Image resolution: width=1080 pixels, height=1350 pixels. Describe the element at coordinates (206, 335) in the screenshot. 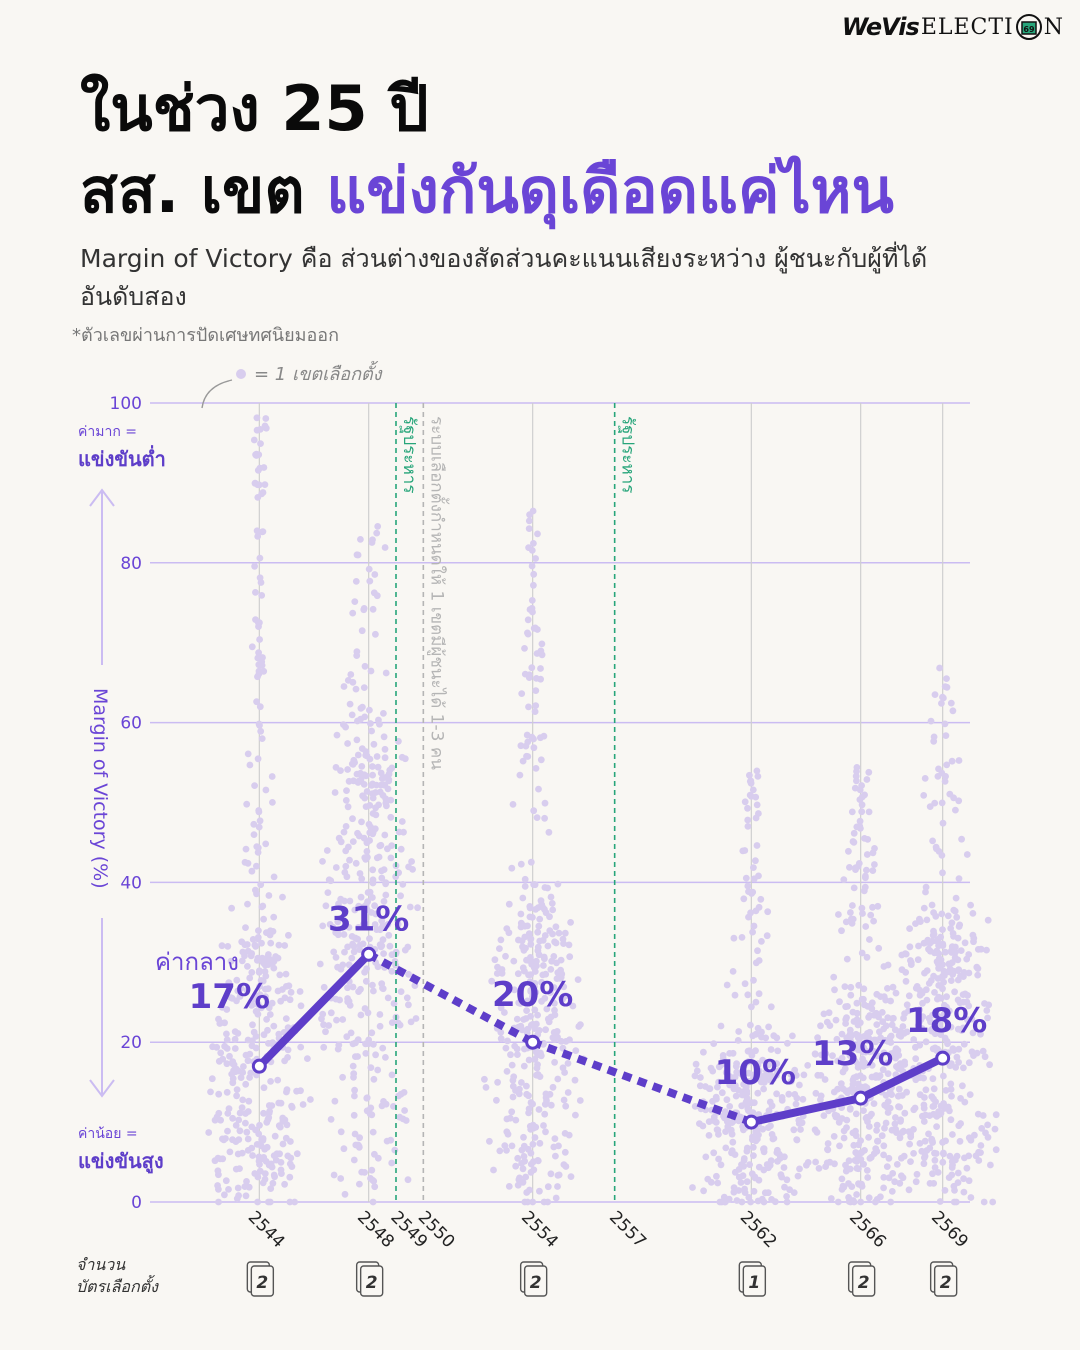

I see `footnote: *ตัวเลขผ่านการปัดเศษทศนิยมออก` at that location.